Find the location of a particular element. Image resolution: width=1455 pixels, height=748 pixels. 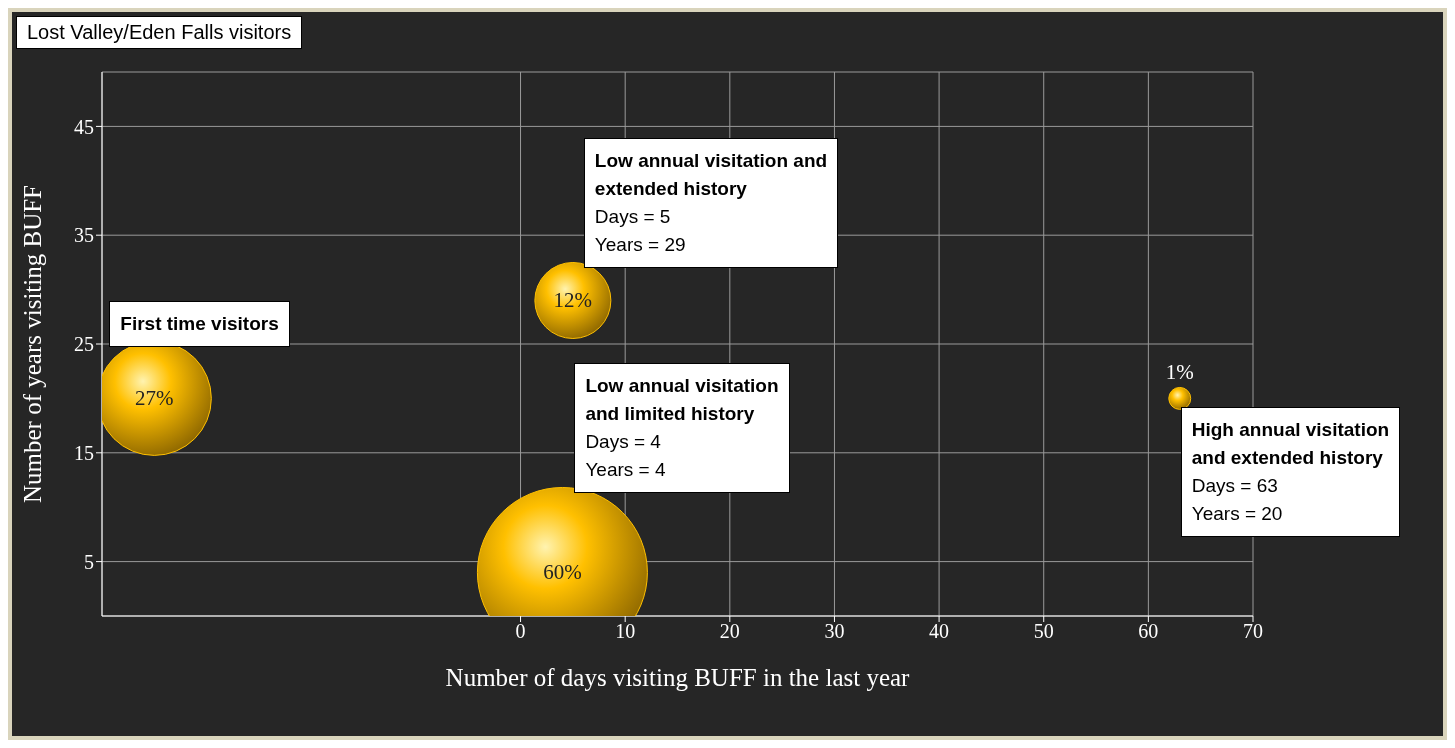

y-tick-label: 45 is located at coordinates (84, 126).